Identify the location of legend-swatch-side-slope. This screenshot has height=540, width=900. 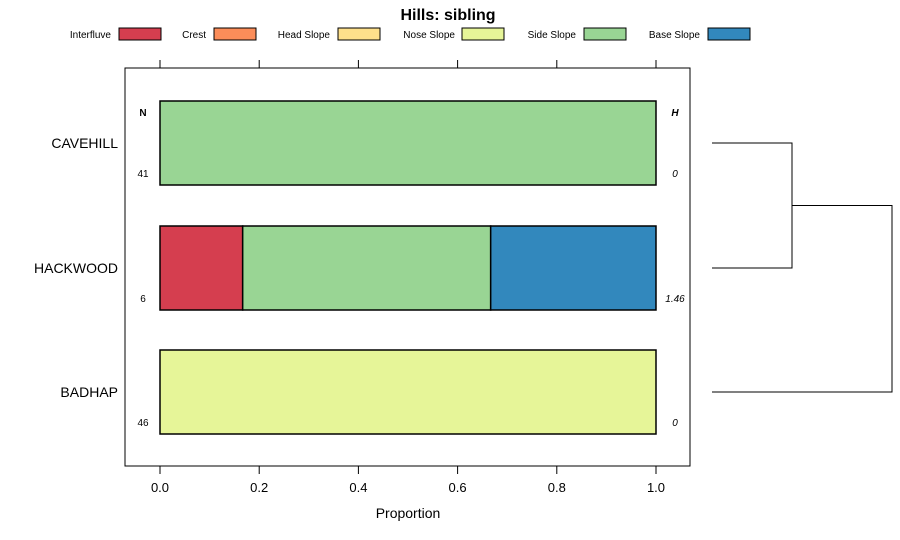
(605, 34).